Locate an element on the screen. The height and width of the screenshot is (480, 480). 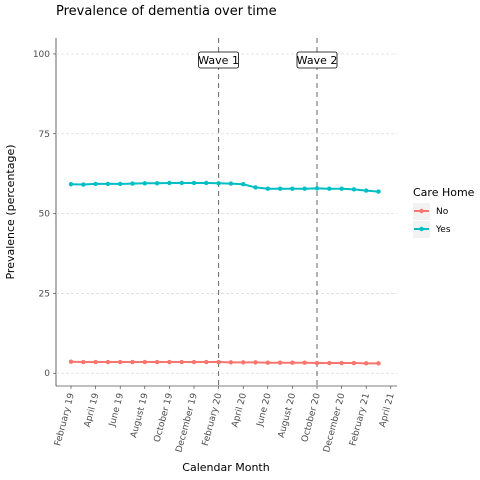
x-tick-label: June 19 is located at coordinates (116, 410).